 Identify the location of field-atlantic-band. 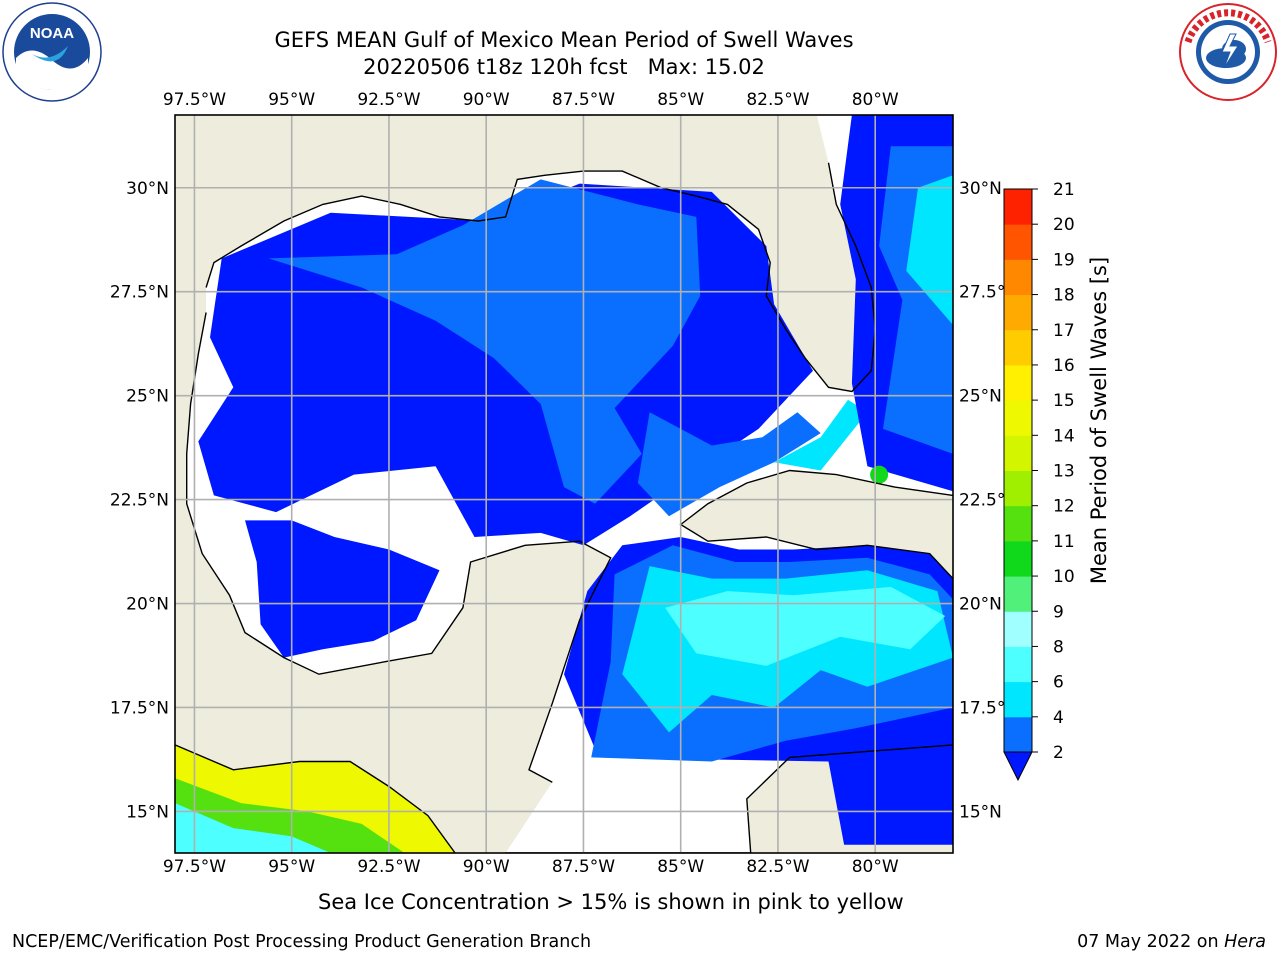
(929, 250).